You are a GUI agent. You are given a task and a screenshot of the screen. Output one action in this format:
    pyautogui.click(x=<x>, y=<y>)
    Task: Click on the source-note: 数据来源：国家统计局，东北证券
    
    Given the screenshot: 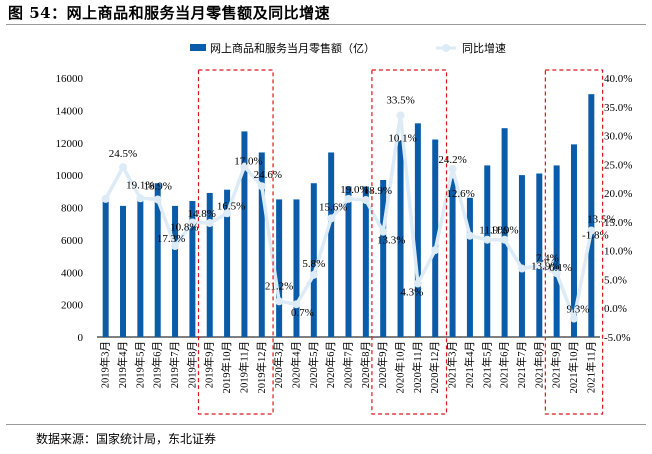 What is the action you would take?
    pyautogui.click(x=126, y=439)
    